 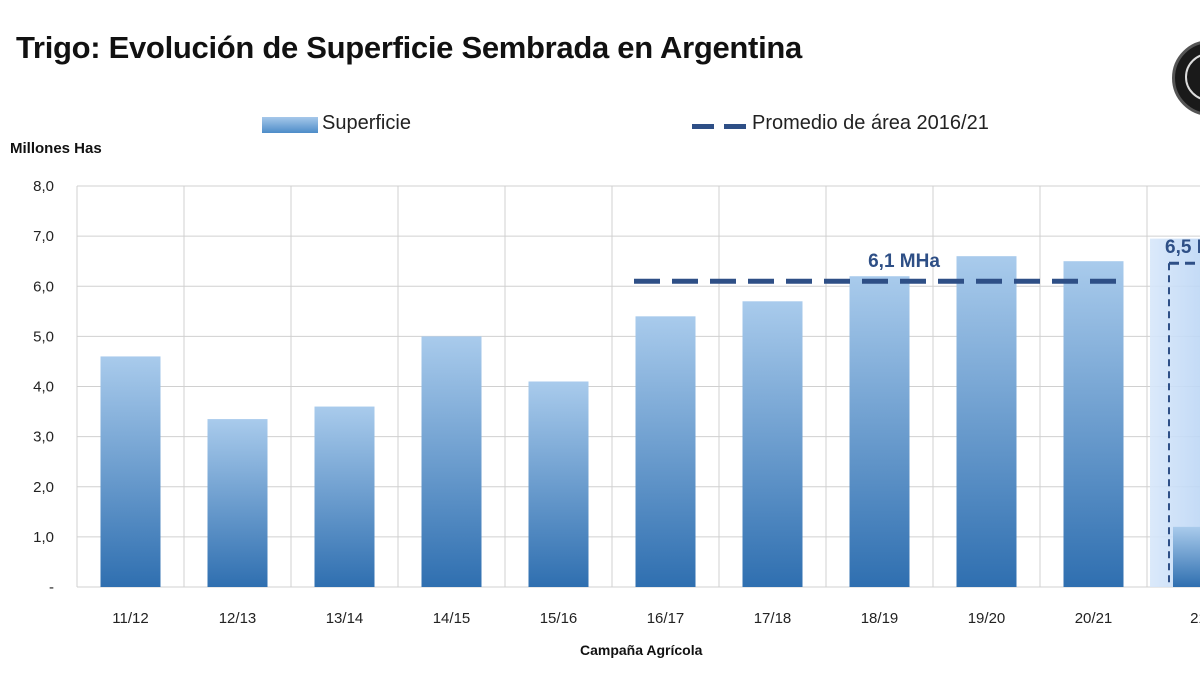 I want to click on y-tick-label: 6,0, so click(x=43, y=286).